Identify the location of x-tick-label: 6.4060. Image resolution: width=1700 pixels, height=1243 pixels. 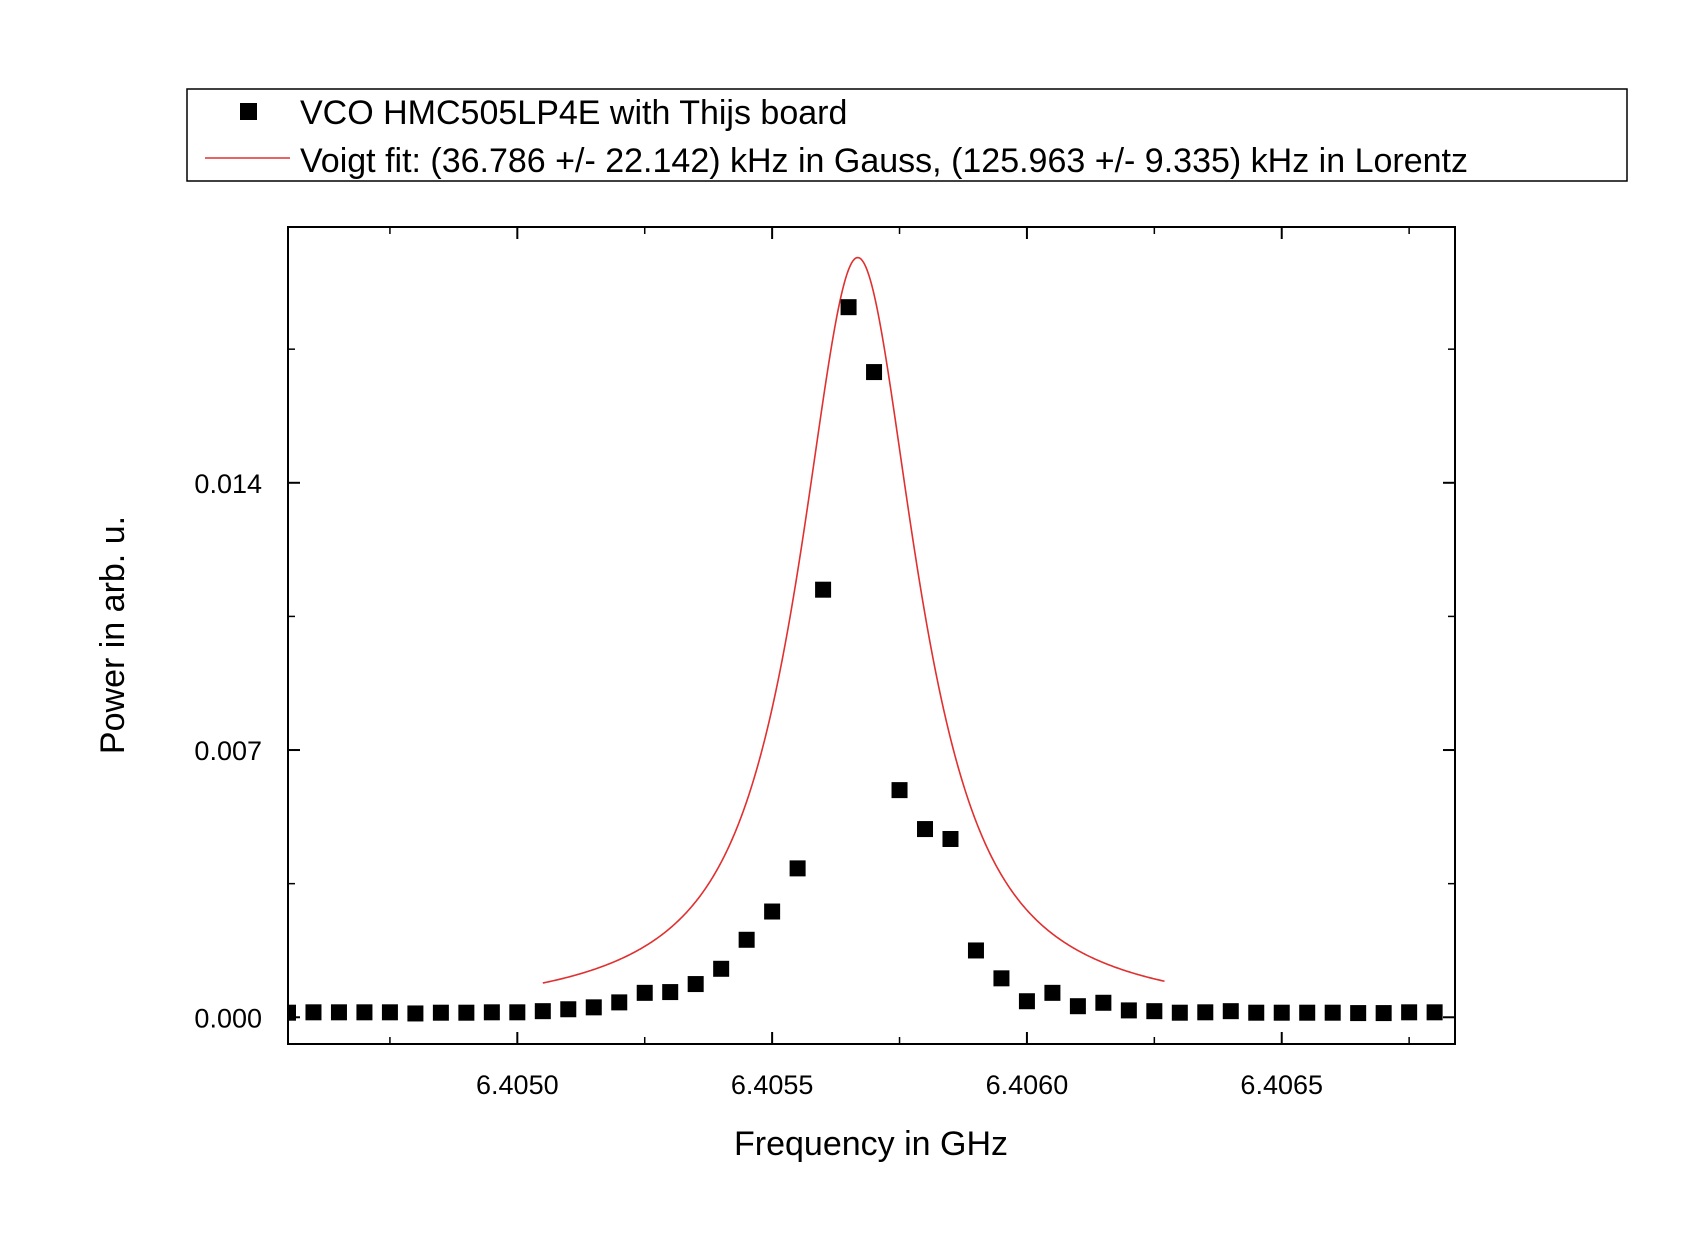
(1027, 1085).